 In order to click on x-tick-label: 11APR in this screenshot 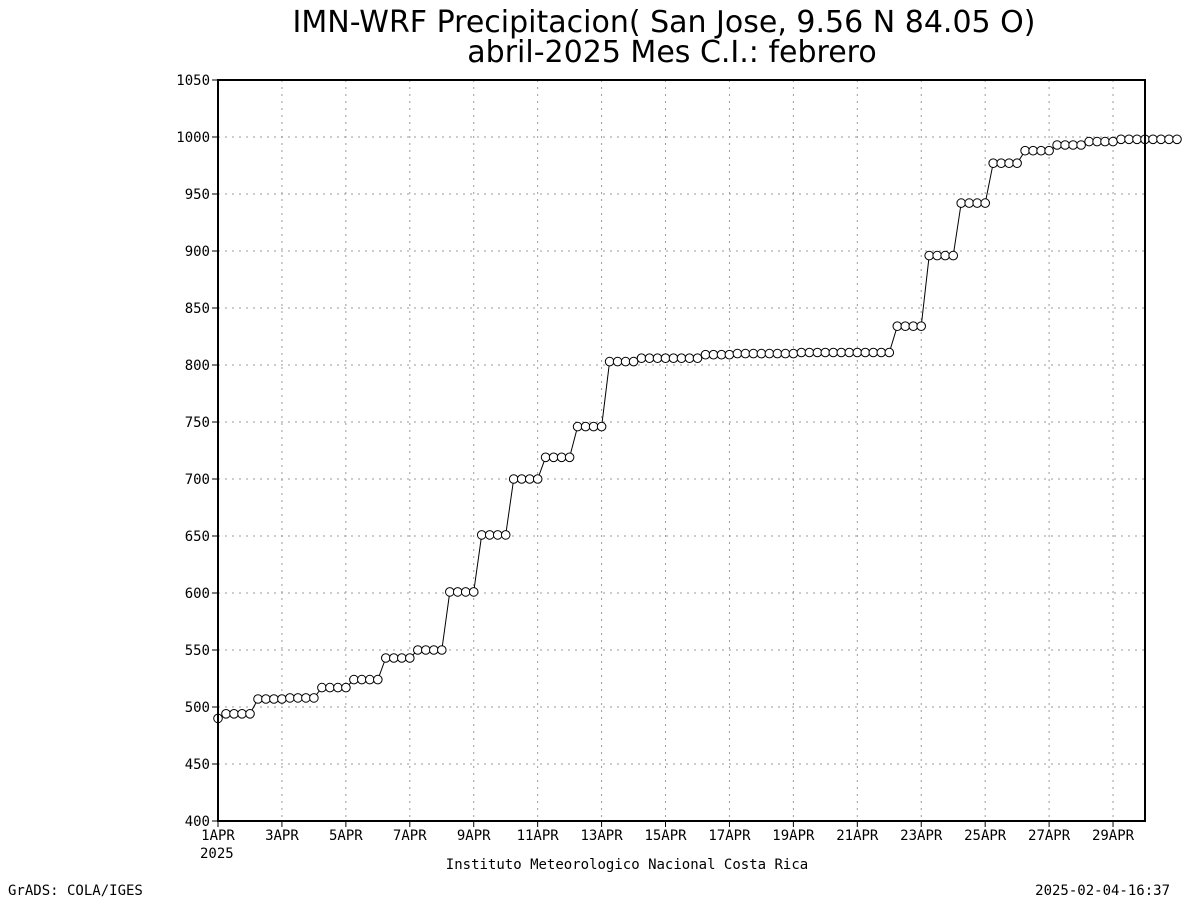, I will do `click(538, 836)`.